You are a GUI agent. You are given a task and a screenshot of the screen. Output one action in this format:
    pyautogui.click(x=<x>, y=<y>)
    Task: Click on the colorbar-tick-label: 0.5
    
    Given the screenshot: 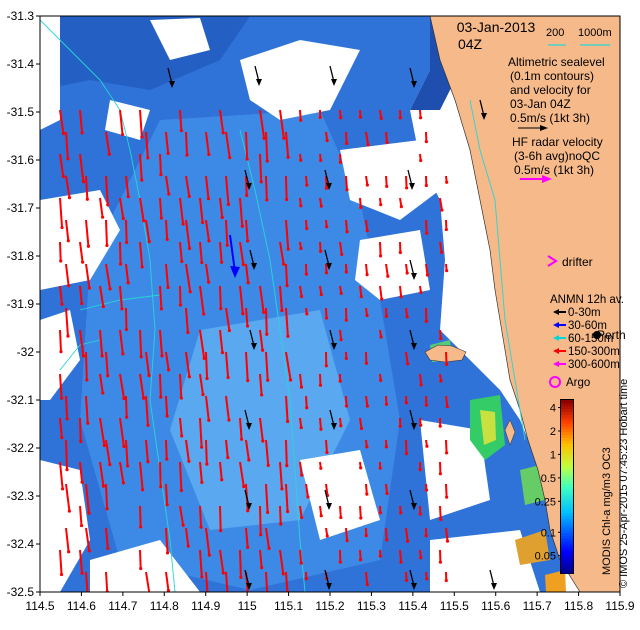 What is the action you would take?
    pyautogui.click(x=548, y=479)
    